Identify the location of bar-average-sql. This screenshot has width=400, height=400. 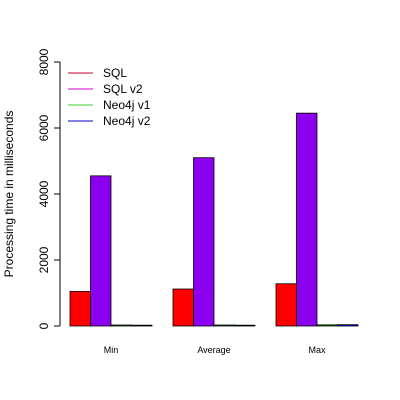
(183, 307).